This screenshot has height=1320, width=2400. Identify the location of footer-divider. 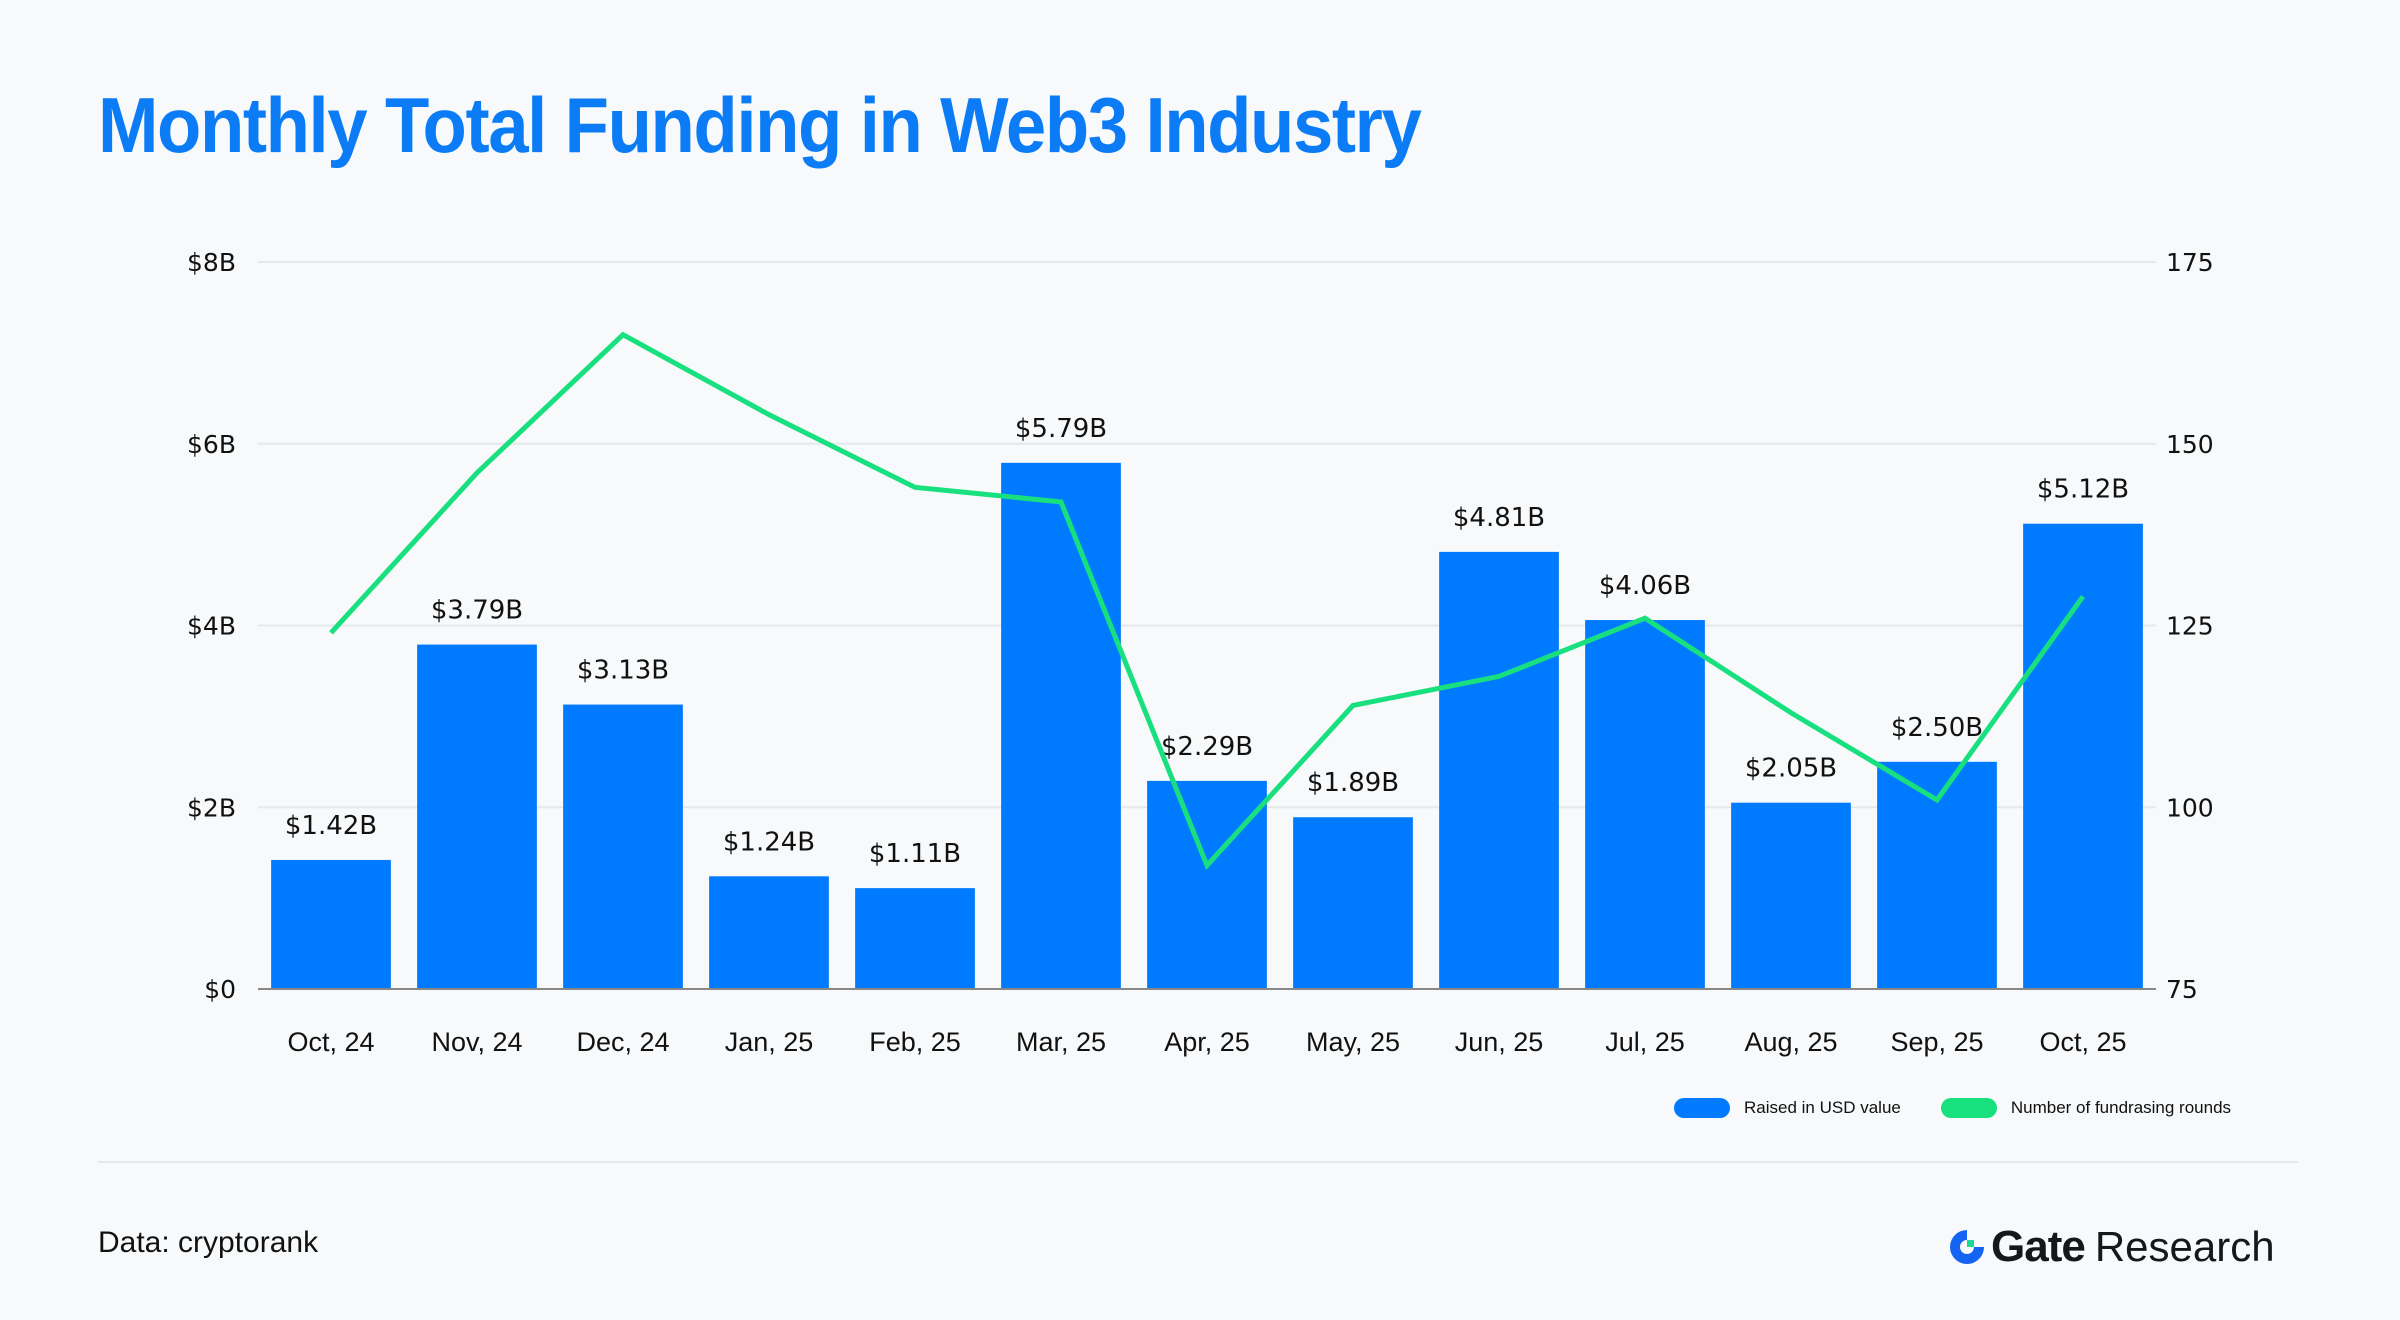
(1198, 1162).